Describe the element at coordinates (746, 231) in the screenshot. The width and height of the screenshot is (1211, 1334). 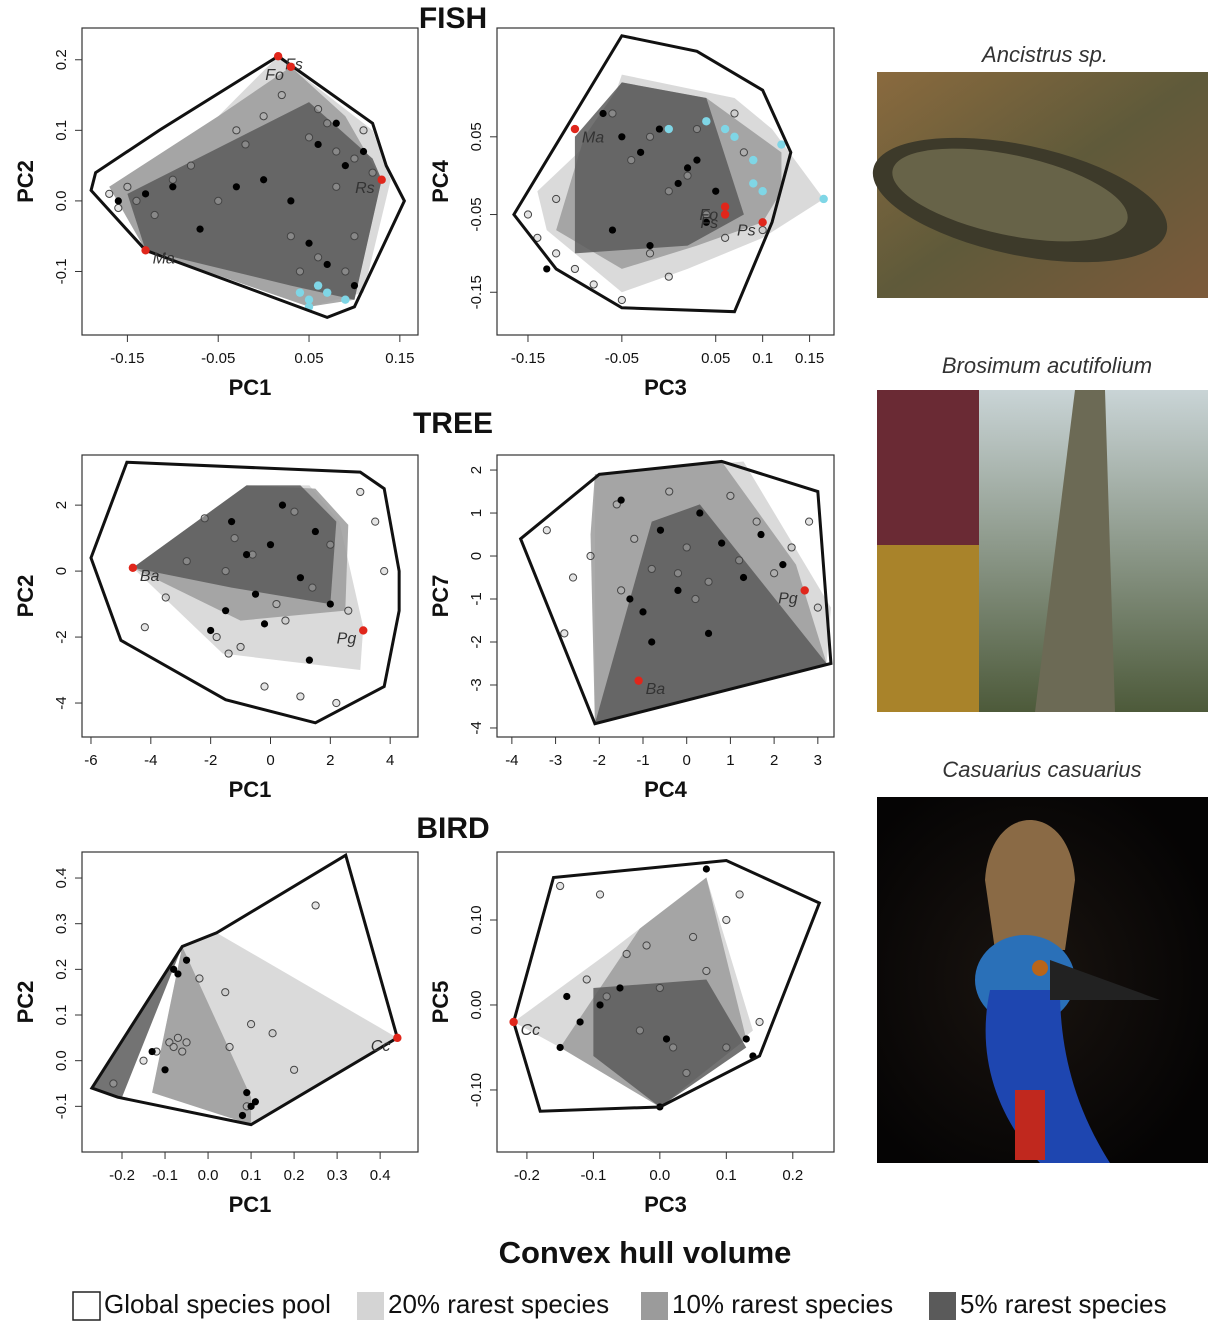
I see `point-label: Ps` at that location.